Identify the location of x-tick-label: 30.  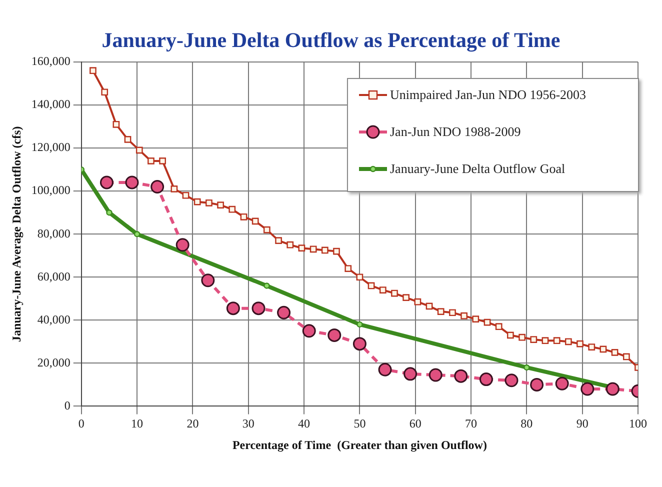
(248, 423).